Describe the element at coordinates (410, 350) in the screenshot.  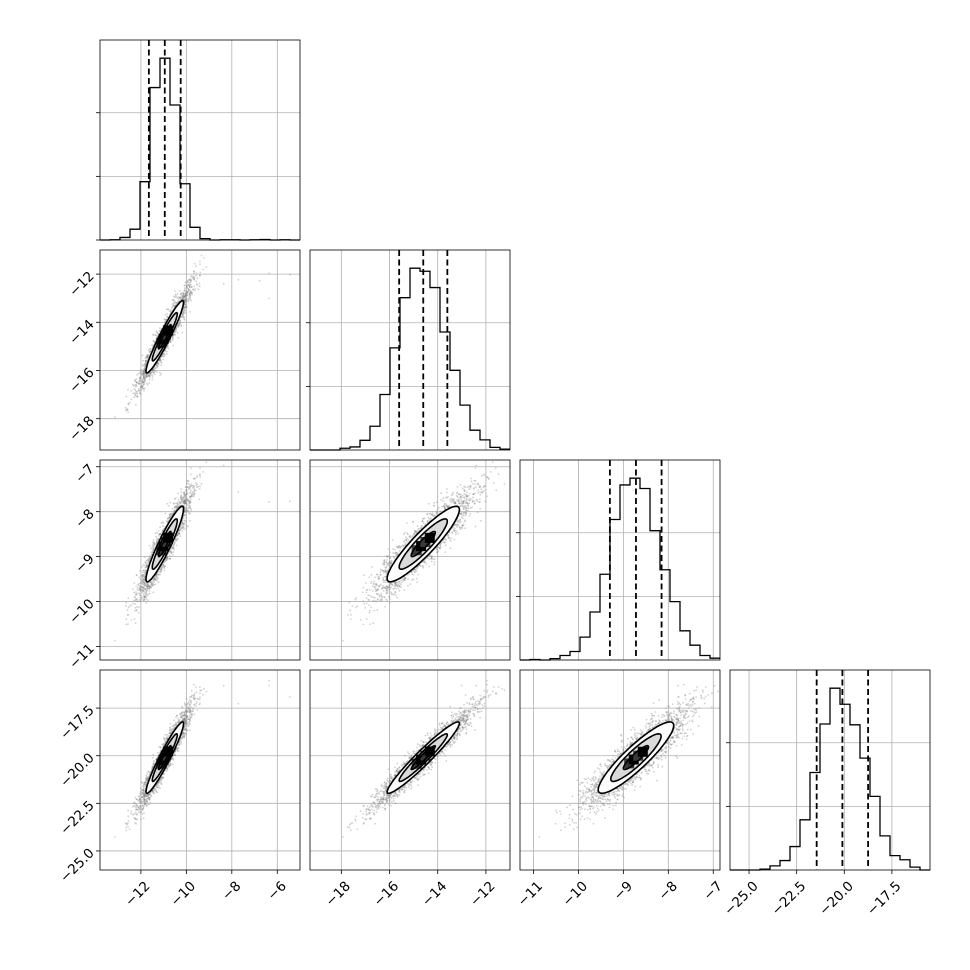
I see `hist-frame` at that location.